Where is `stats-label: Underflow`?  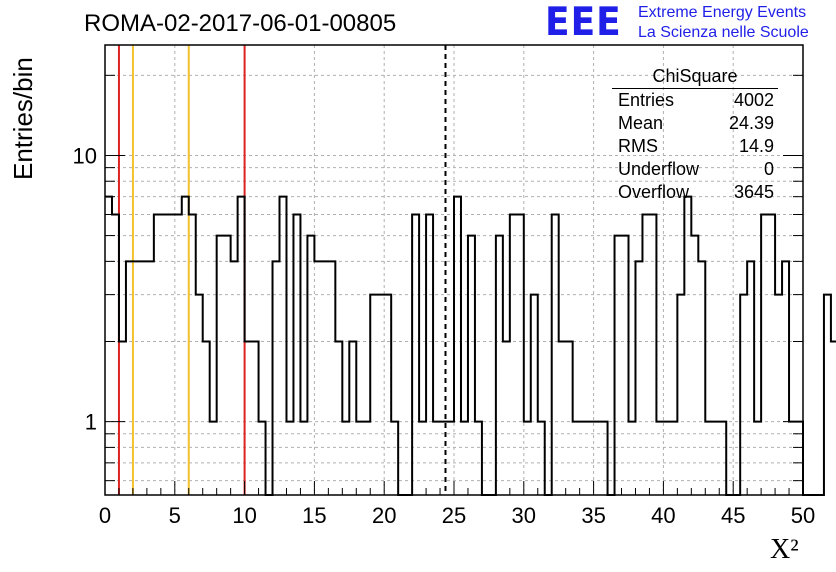 stats-label: Underflow is located at coordinates (659, 169).